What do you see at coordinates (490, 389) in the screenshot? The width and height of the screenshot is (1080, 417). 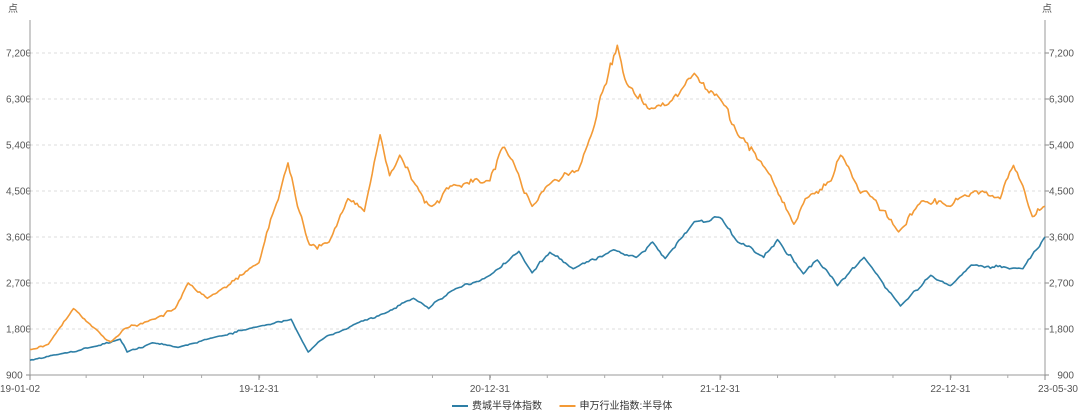 I see `x-tick-label: 20-12-31` at bounding box center [490, 389].